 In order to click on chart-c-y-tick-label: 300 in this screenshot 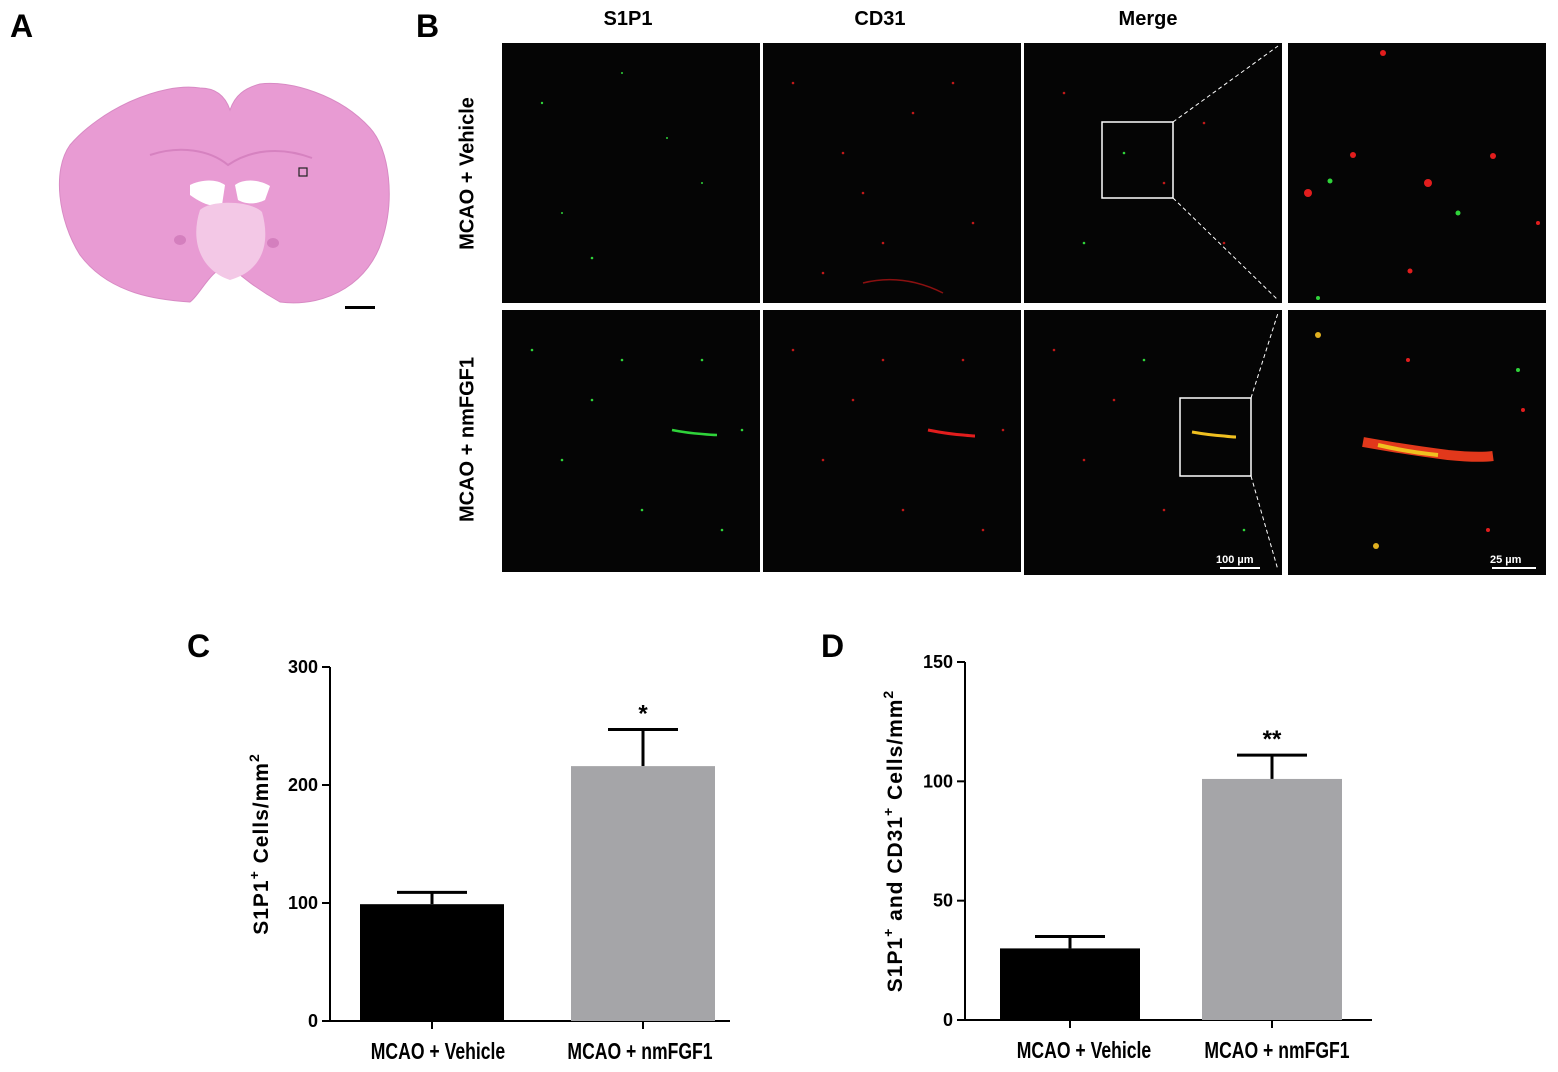, I will do `click(303, 667)`.